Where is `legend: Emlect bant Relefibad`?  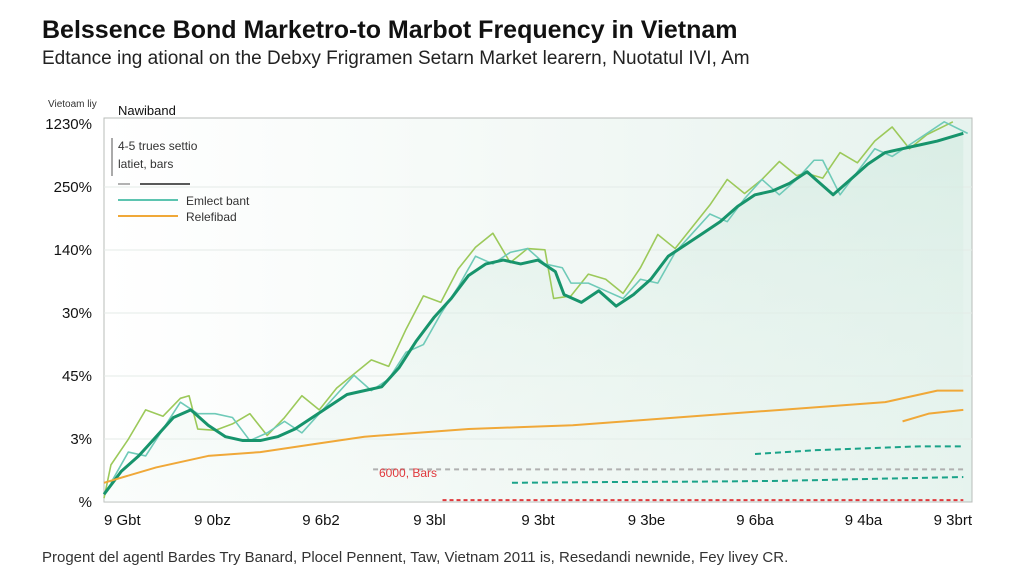
legend: Emlect bant Relefibad is located at coordinates (184, 209).